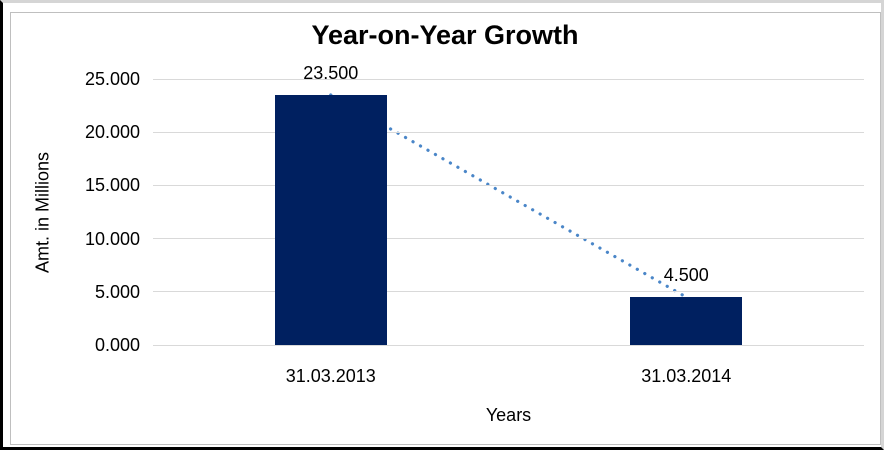  Describe the element at coordinates (112, 132) in the screenshot. I see `y-tick-label: 20.000` at that location.